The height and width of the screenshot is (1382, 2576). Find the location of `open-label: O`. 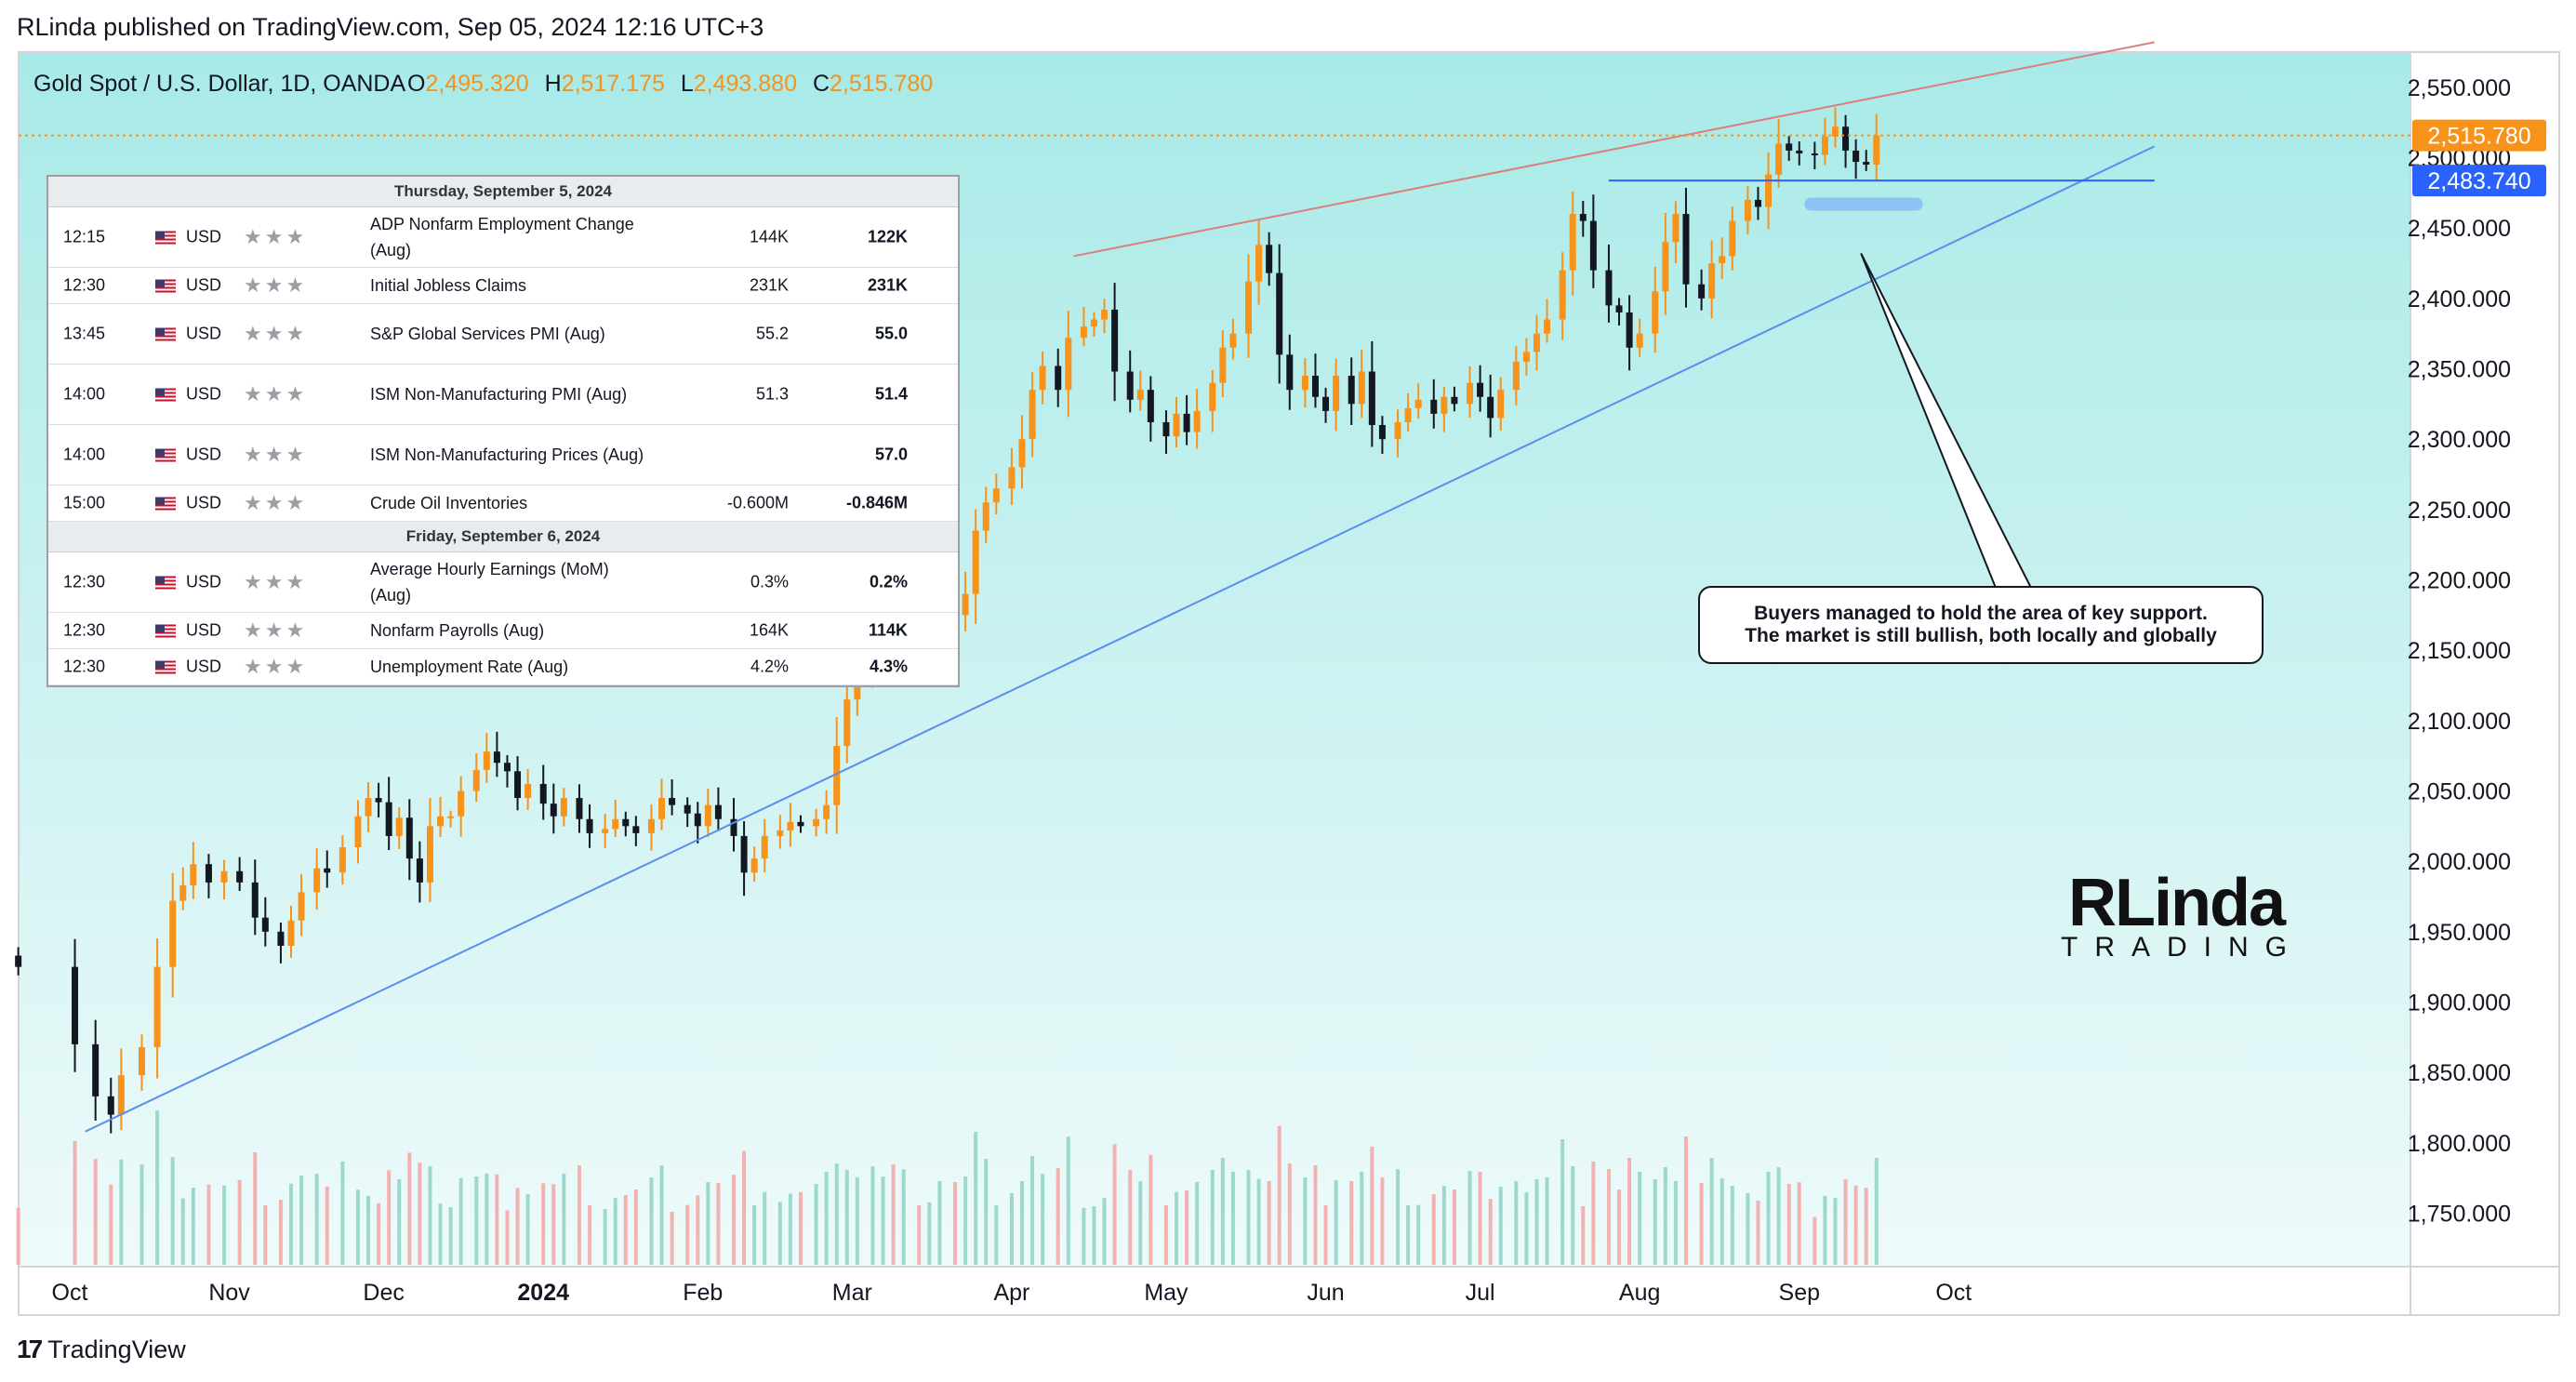

open-label: O is located at coordinates (416, 84).